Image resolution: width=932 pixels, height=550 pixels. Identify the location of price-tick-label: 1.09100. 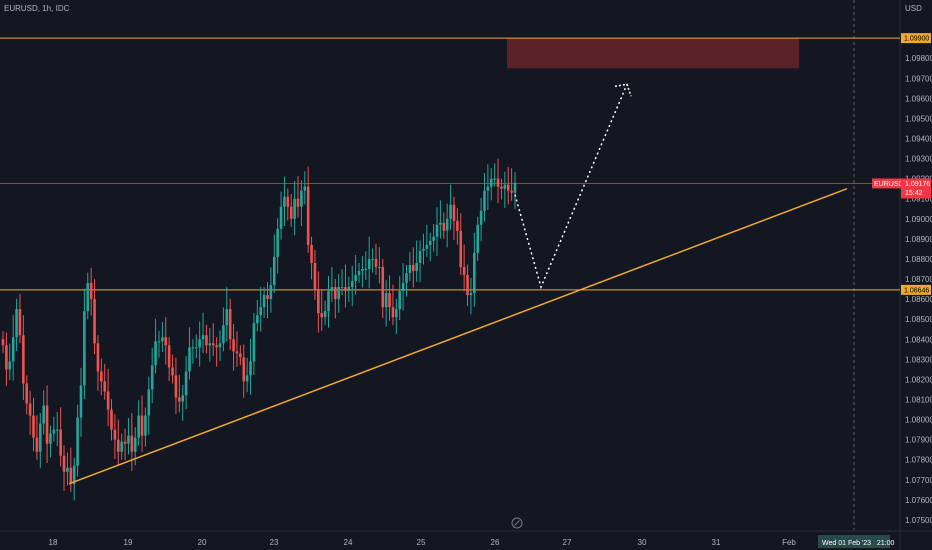
(918, 199).